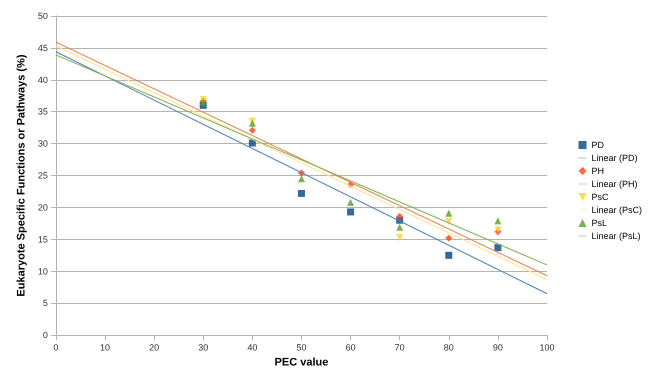 The image size is (663, 381). Describe the element at coordinates (616, 210) in the screenshot. I see `legend-label: Linear (PsC)` at that location.